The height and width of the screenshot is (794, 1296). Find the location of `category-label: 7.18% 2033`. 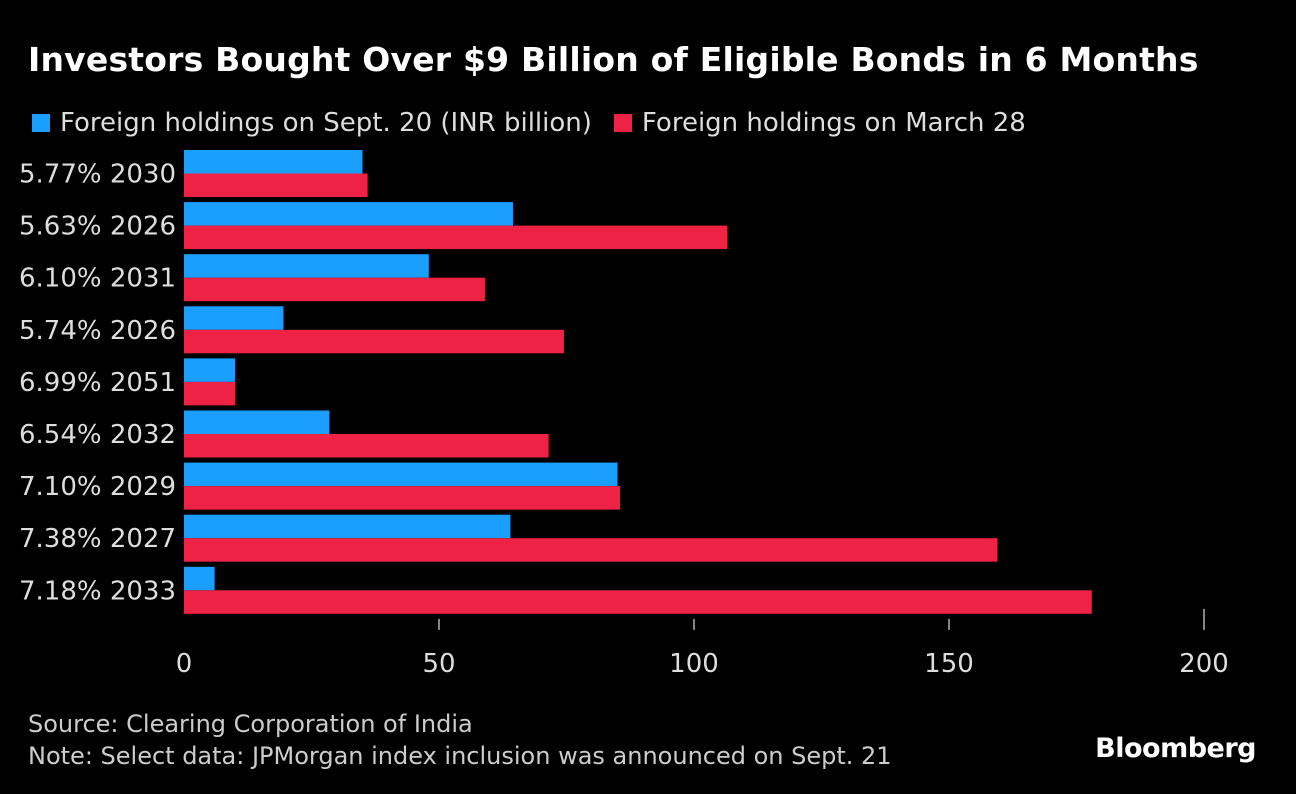

category-label: 7.18% 2033 is located at coordinates (97, 591).